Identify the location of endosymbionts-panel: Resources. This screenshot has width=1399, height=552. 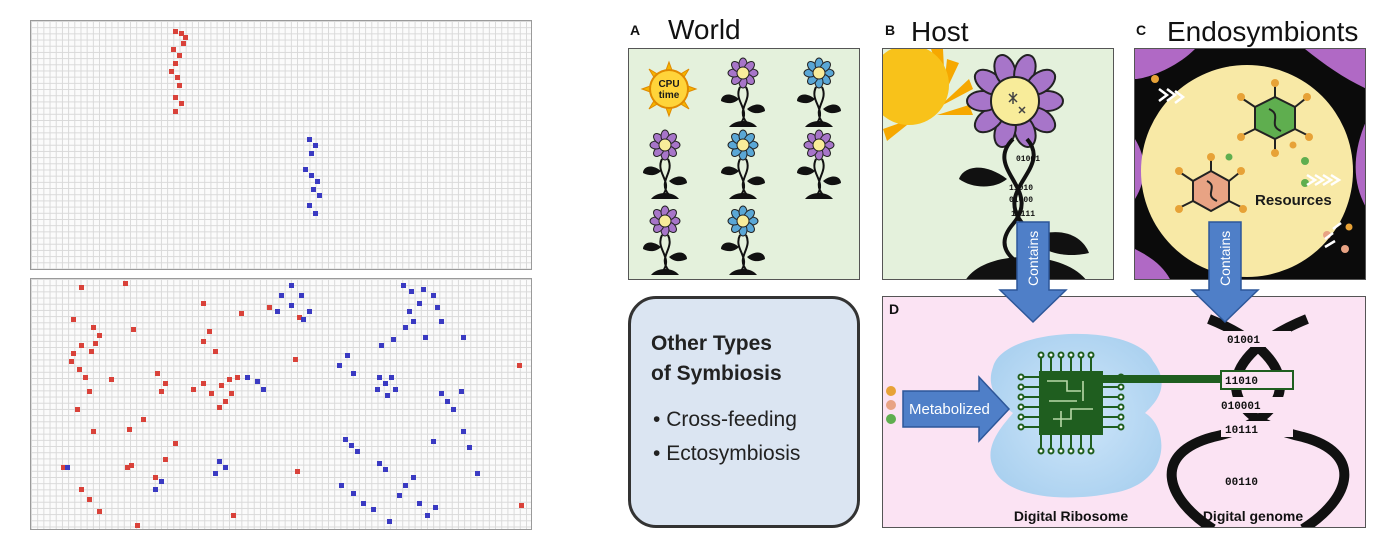
(1250, 164).